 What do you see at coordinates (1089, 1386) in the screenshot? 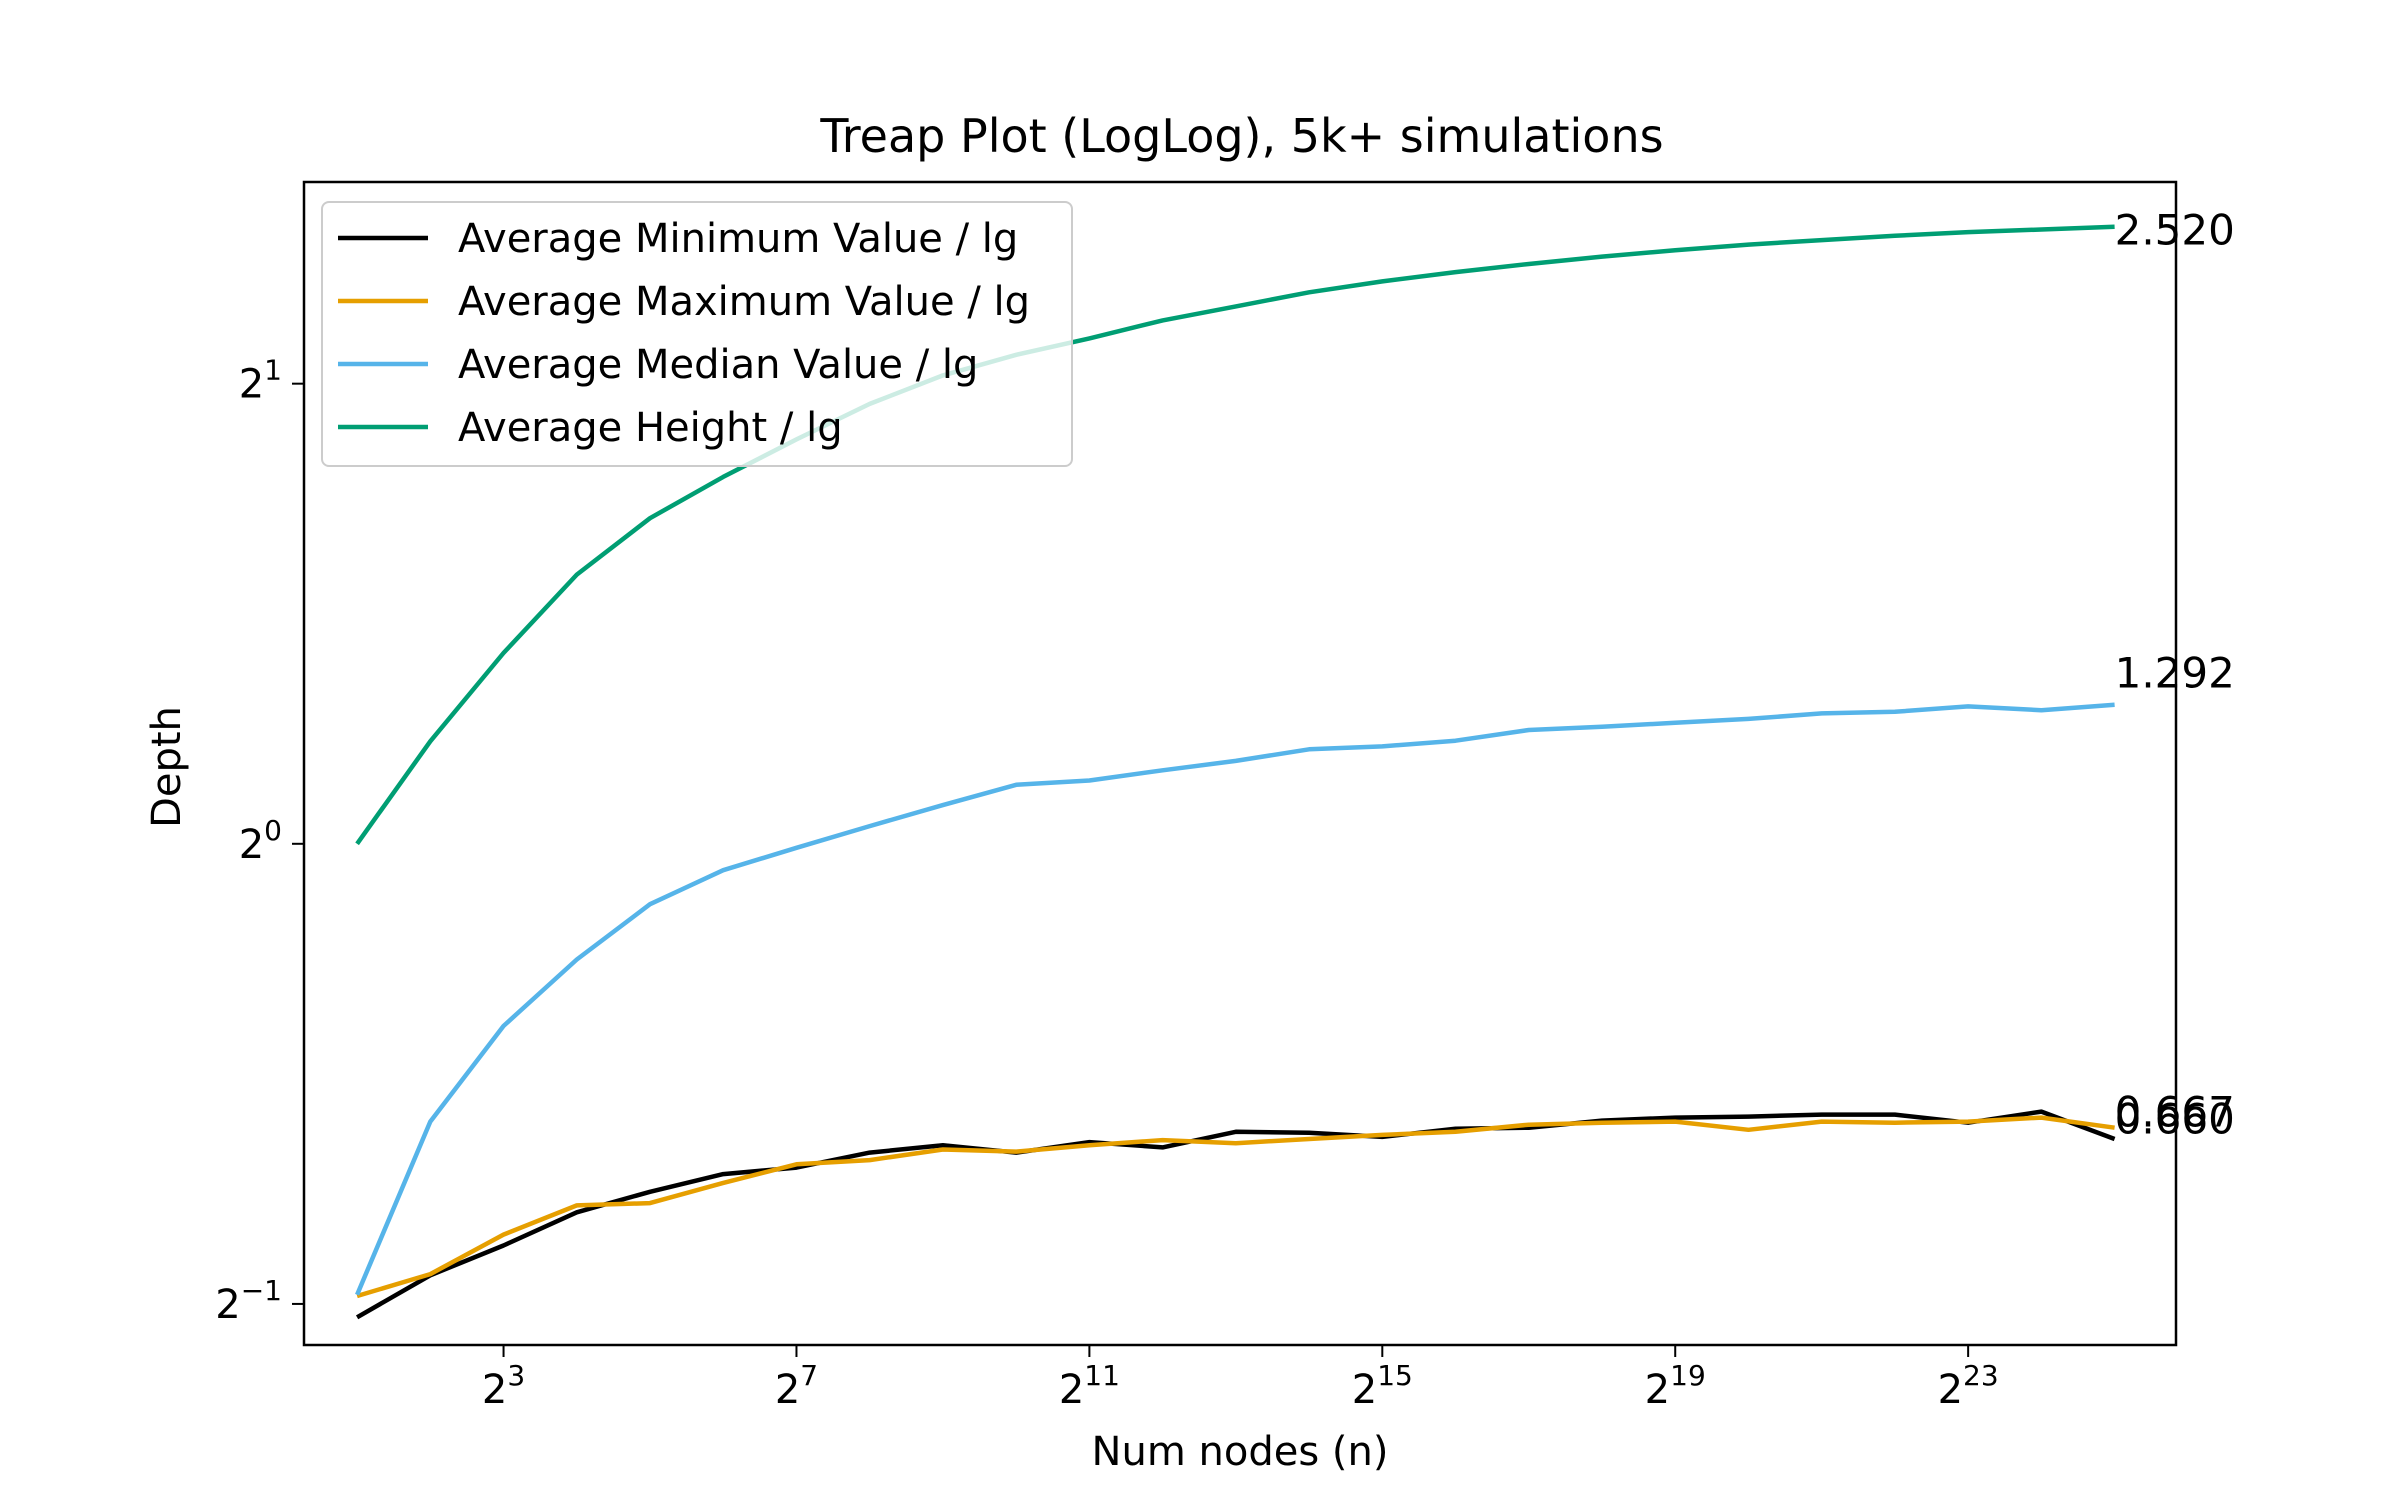
I see `x-tick-label: 211` at bounding box center [1089, 1386].